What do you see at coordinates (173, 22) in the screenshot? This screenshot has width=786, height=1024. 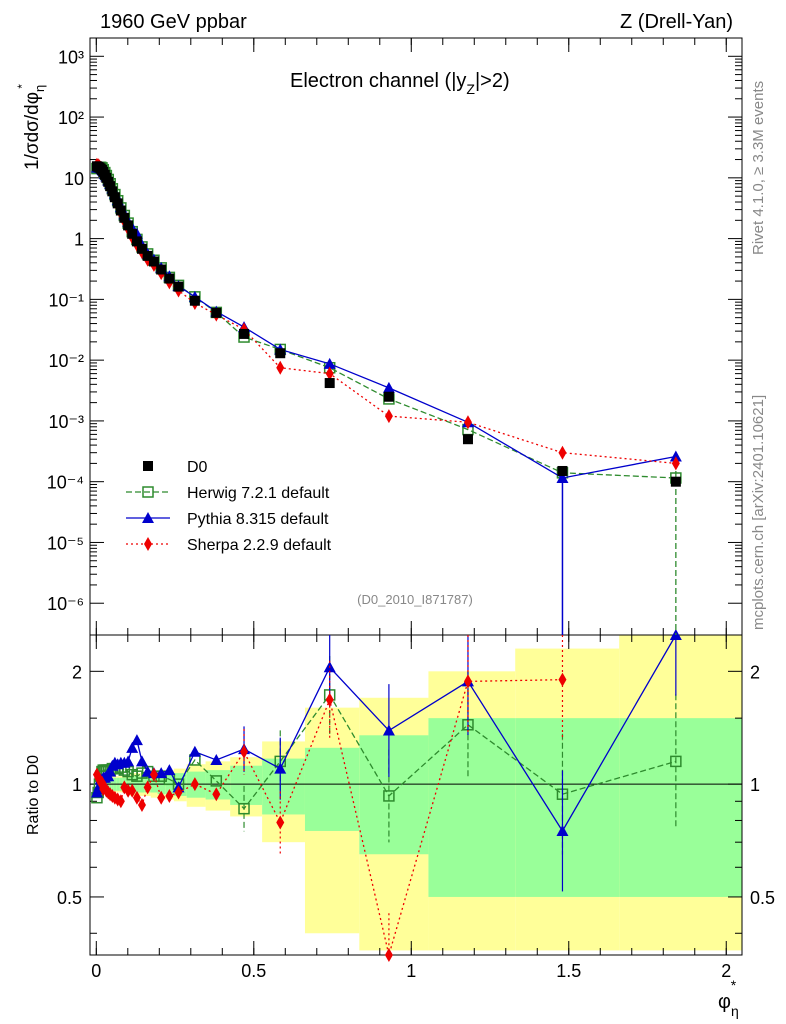 I see `collider-title: 1960 GeV ppbar` at bounding box center [173, 22].